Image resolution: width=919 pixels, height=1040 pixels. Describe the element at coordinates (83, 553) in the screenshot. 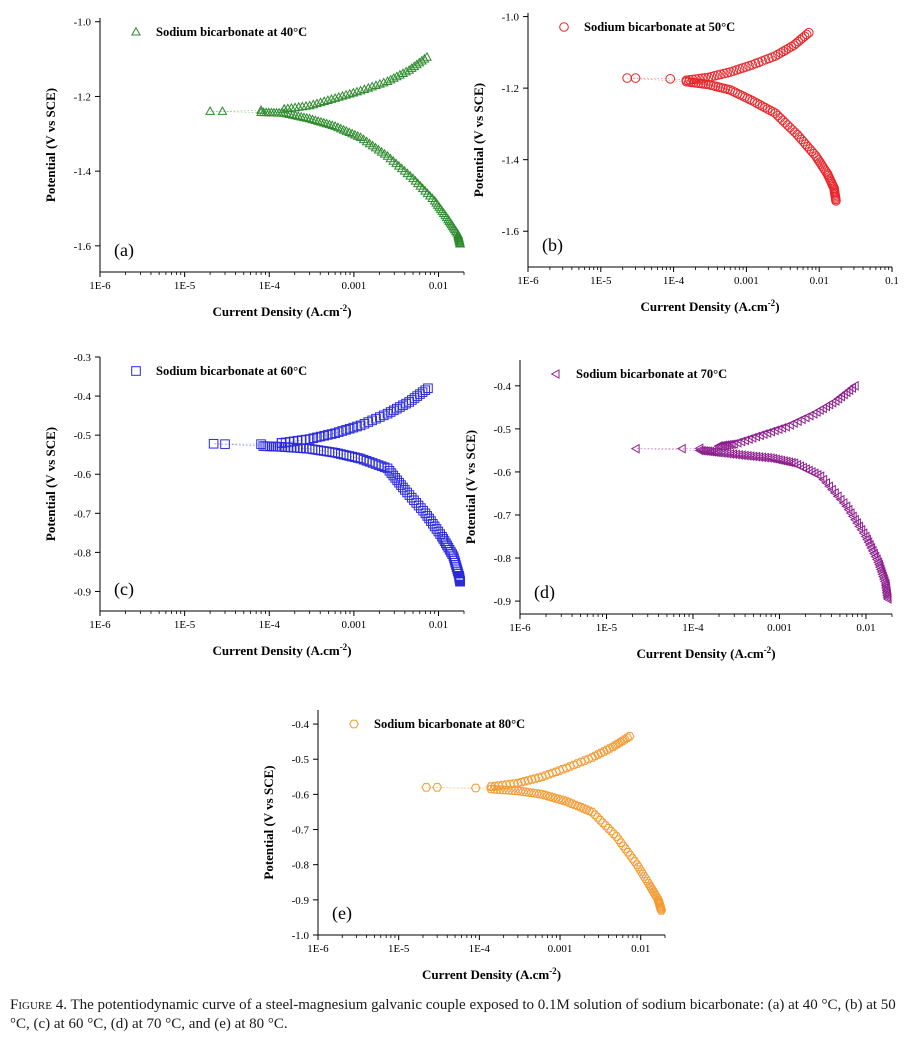

I see `y-tick-label: -0.8` at that location.